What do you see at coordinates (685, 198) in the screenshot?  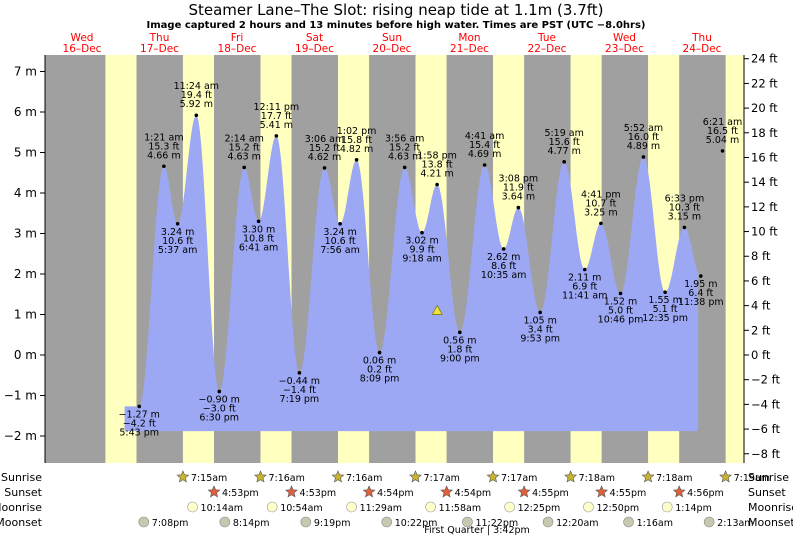 I see `tide-label-1: 6:33 pm` at bounding box center [685, 198].